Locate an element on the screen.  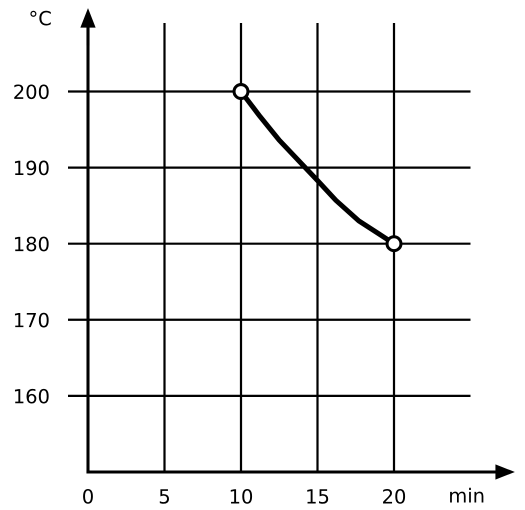
y-tick-label: 180 is located at coordinates (31, 244).